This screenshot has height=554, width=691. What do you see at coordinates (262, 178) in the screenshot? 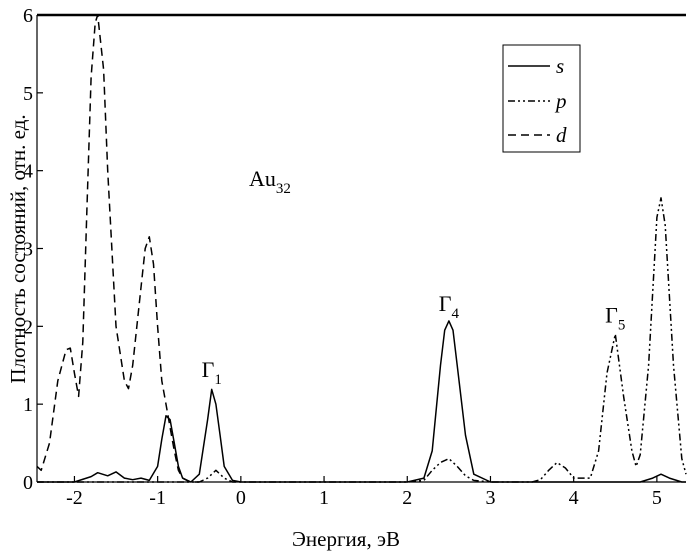
I see `annotation-main: Au` at bounding box center [262, 178].